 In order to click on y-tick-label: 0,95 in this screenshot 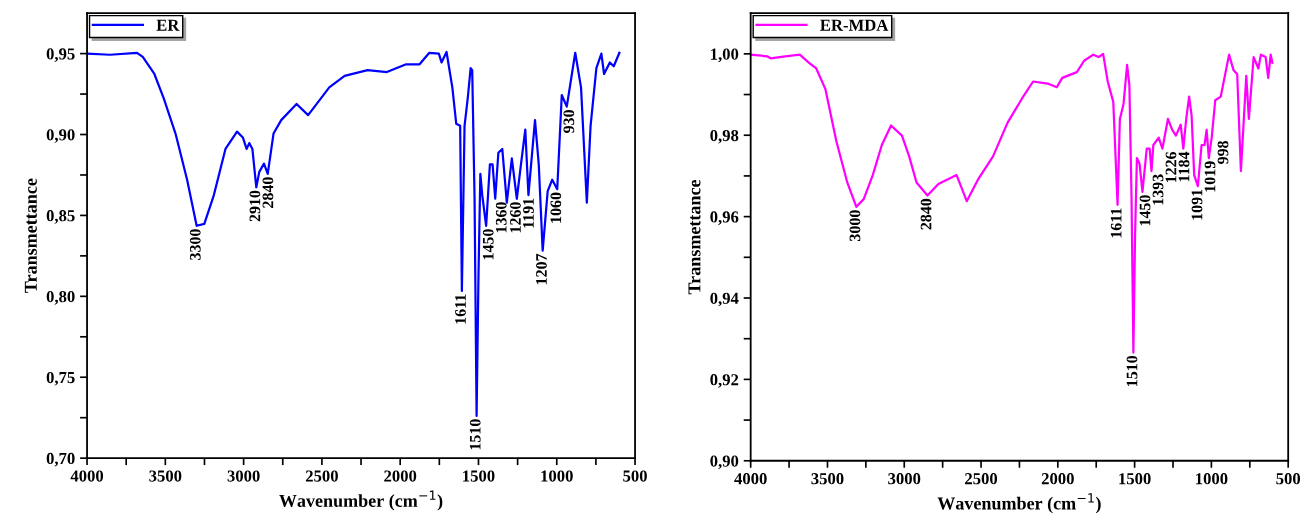, I will do `click(60, 55)`.